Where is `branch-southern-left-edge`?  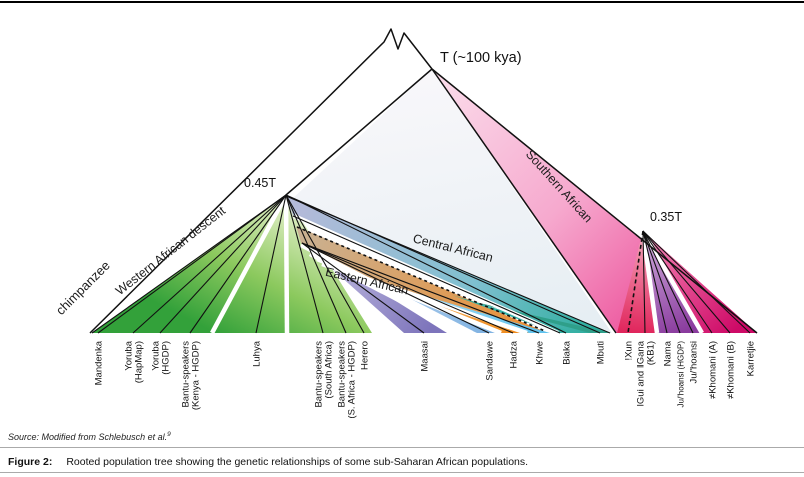 branch-southern-left-edge is located at coordinates (524, 201).